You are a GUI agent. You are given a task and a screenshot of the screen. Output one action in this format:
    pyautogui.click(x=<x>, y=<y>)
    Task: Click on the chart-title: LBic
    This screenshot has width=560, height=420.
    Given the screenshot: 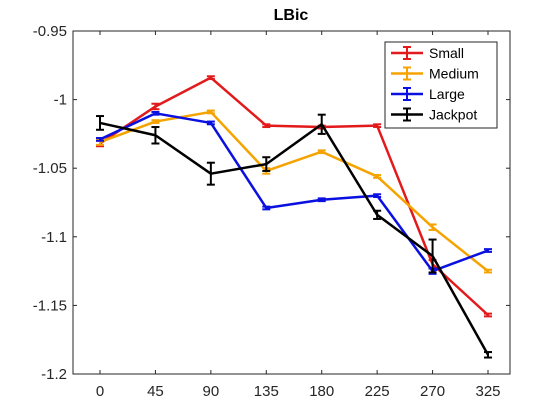 What is the action you would take?
    pyautogui.click(x=291, y=15)
    